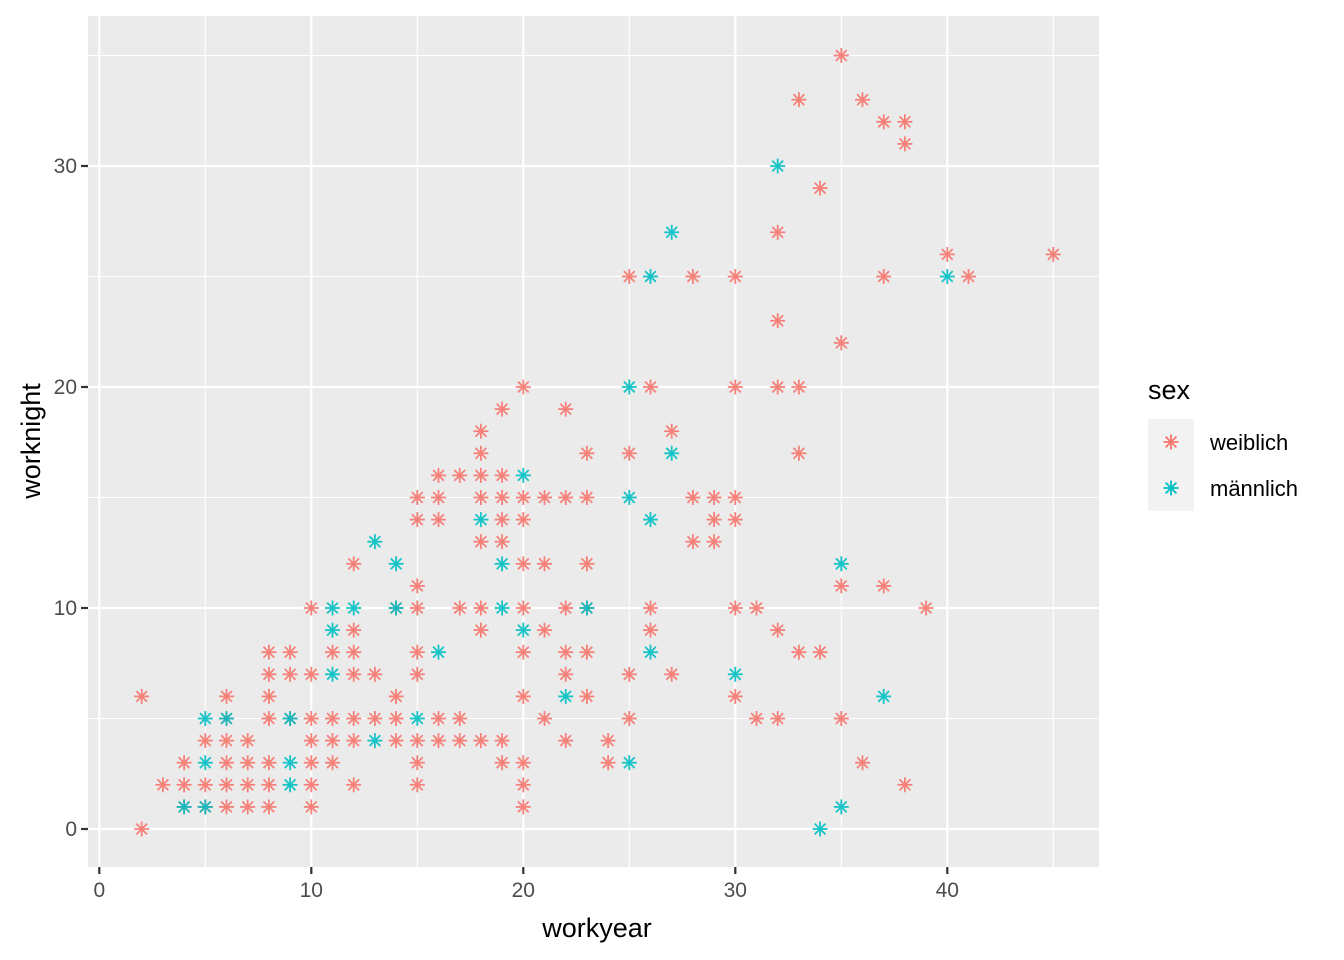  I want to click on x-axis: 0 10 20 30 40, so click(526, 884).